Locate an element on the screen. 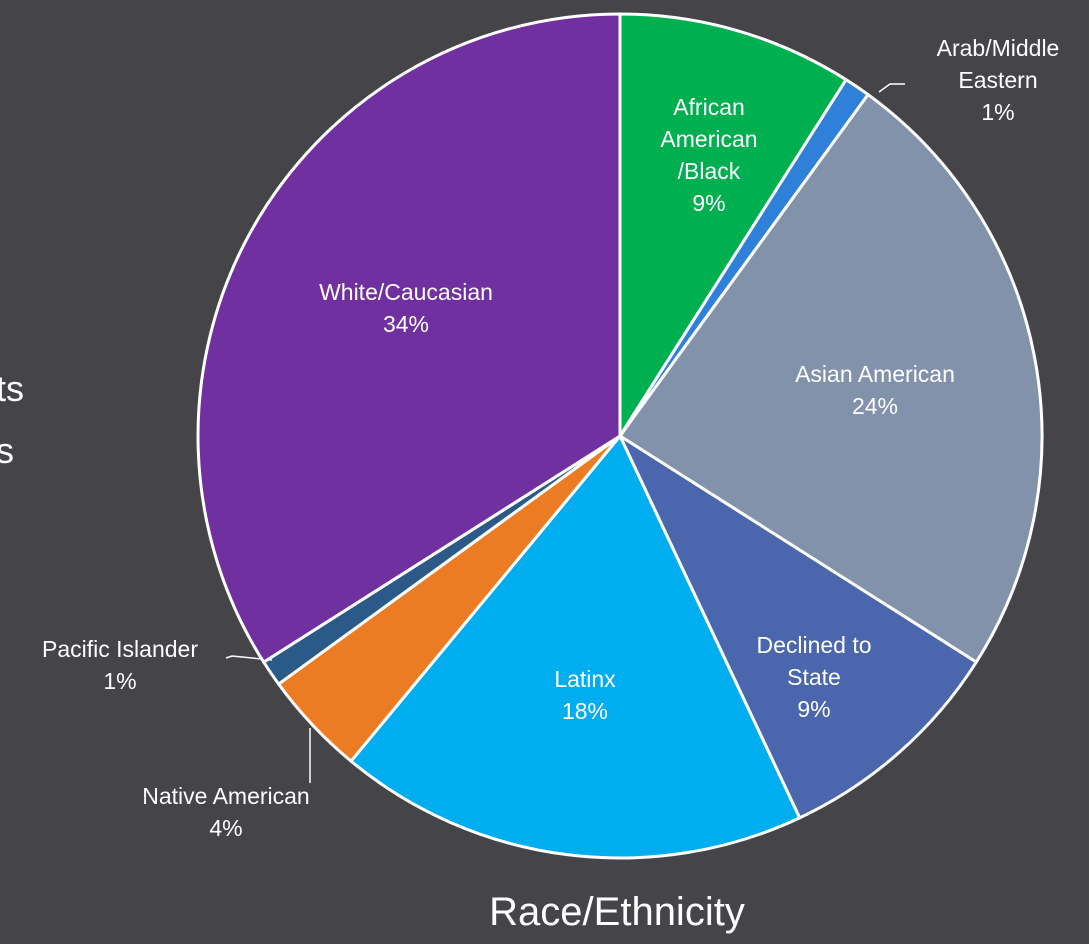 The height and width of the screenshot is (944, 1089). side-text: s is located at coordinates (7, 450).